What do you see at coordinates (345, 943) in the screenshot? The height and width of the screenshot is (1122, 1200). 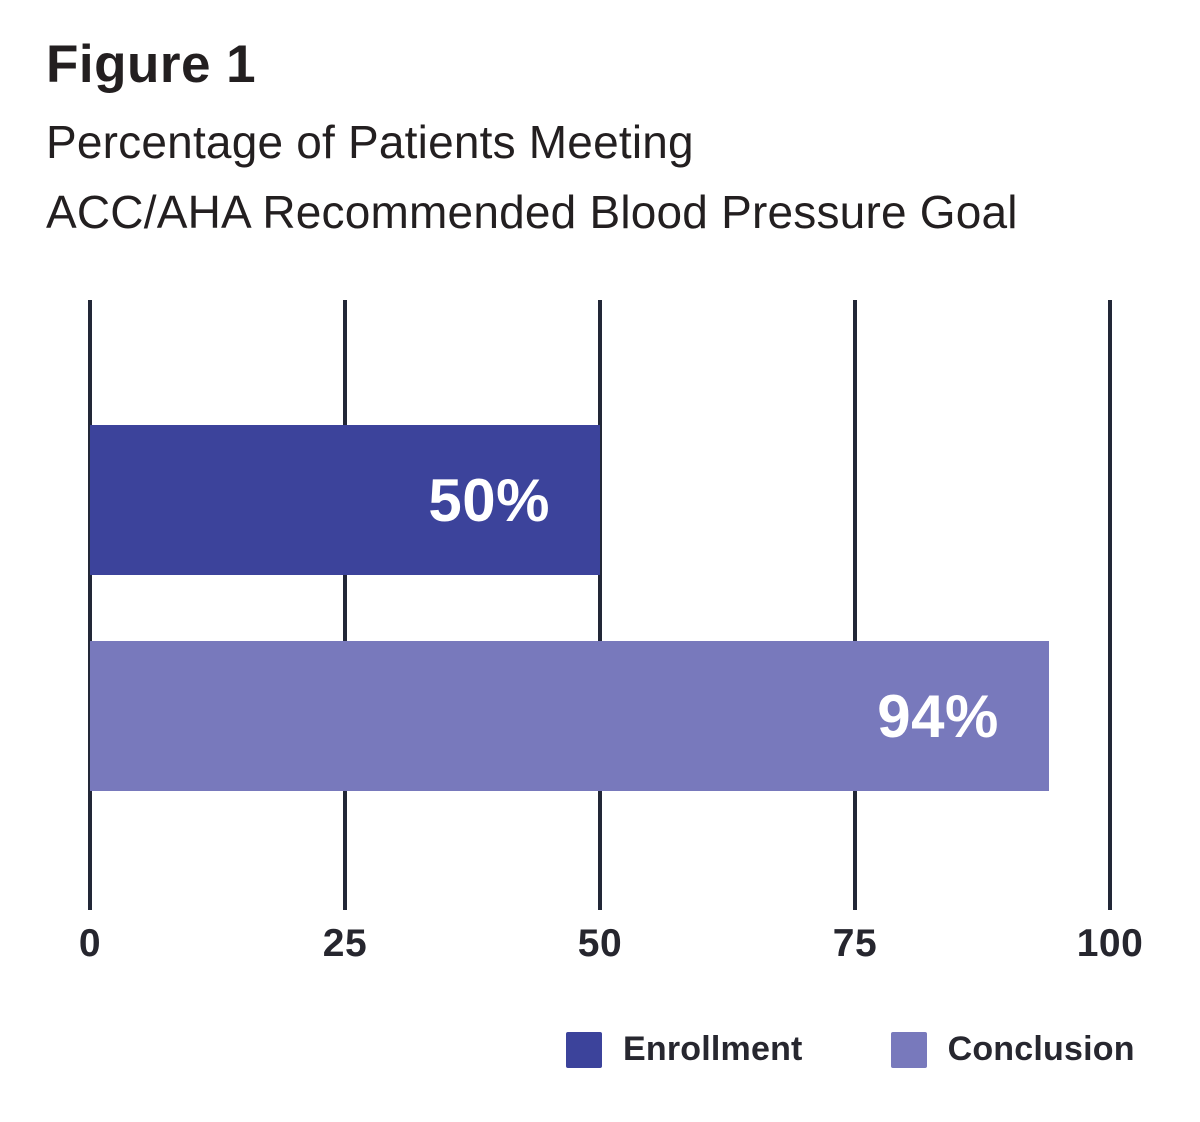 I see `x-tick-25: 25` at bounding box center [345, 943].